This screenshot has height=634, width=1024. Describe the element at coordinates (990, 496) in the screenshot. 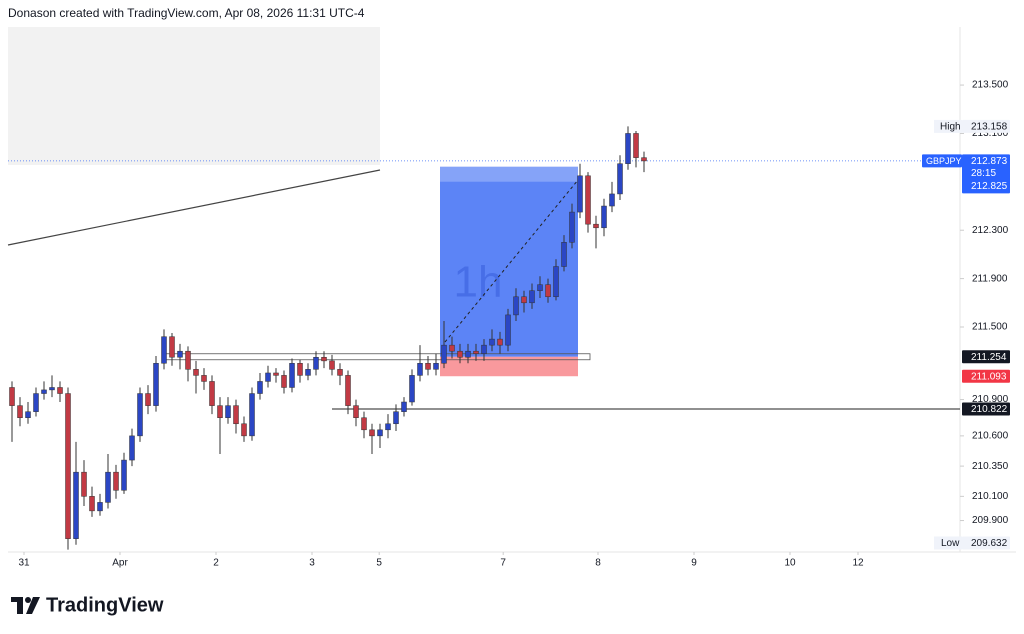

I see `y-tick-label: 210.100` at that location.